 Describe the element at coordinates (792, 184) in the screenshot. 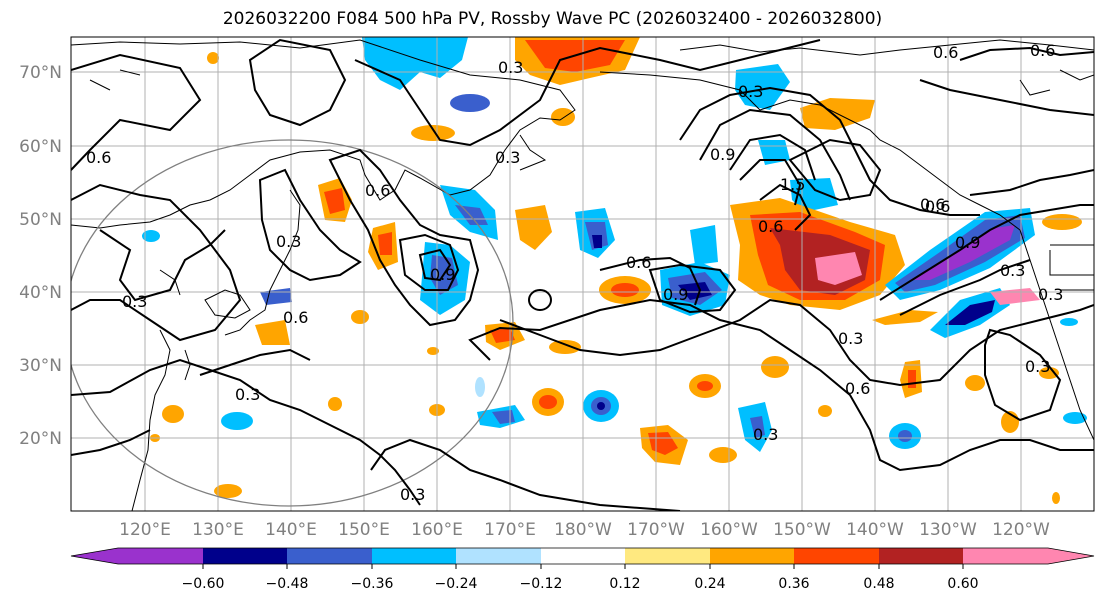

I see `contour-label: 1.5` at that location.